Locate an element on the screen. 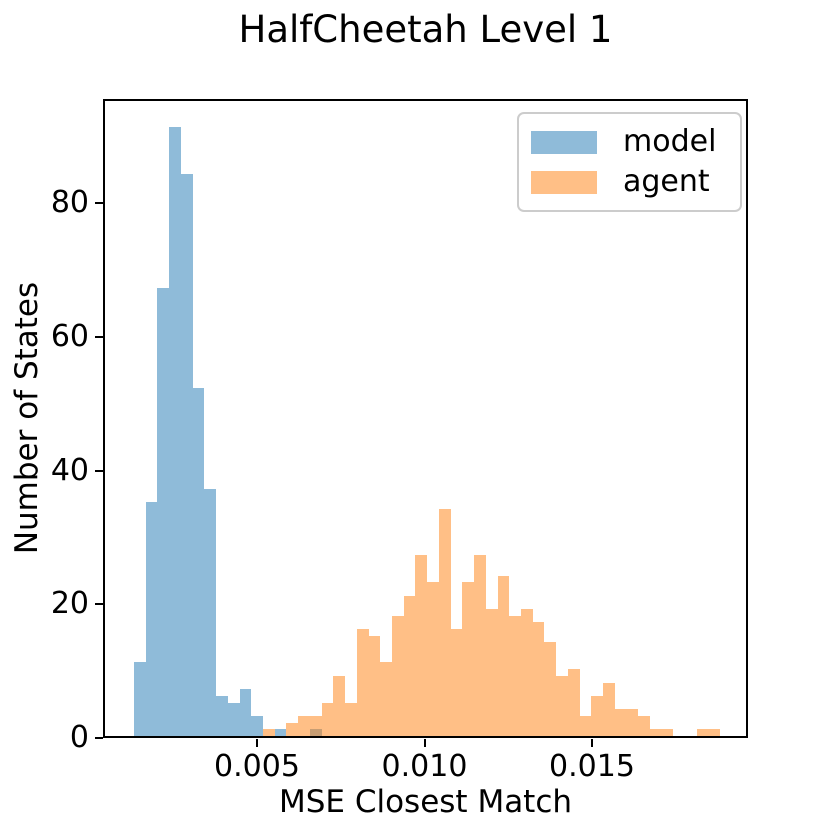 The height and width of the screenshot is (830, 830). legend-swatch-model is located at coordinates (564, 142).